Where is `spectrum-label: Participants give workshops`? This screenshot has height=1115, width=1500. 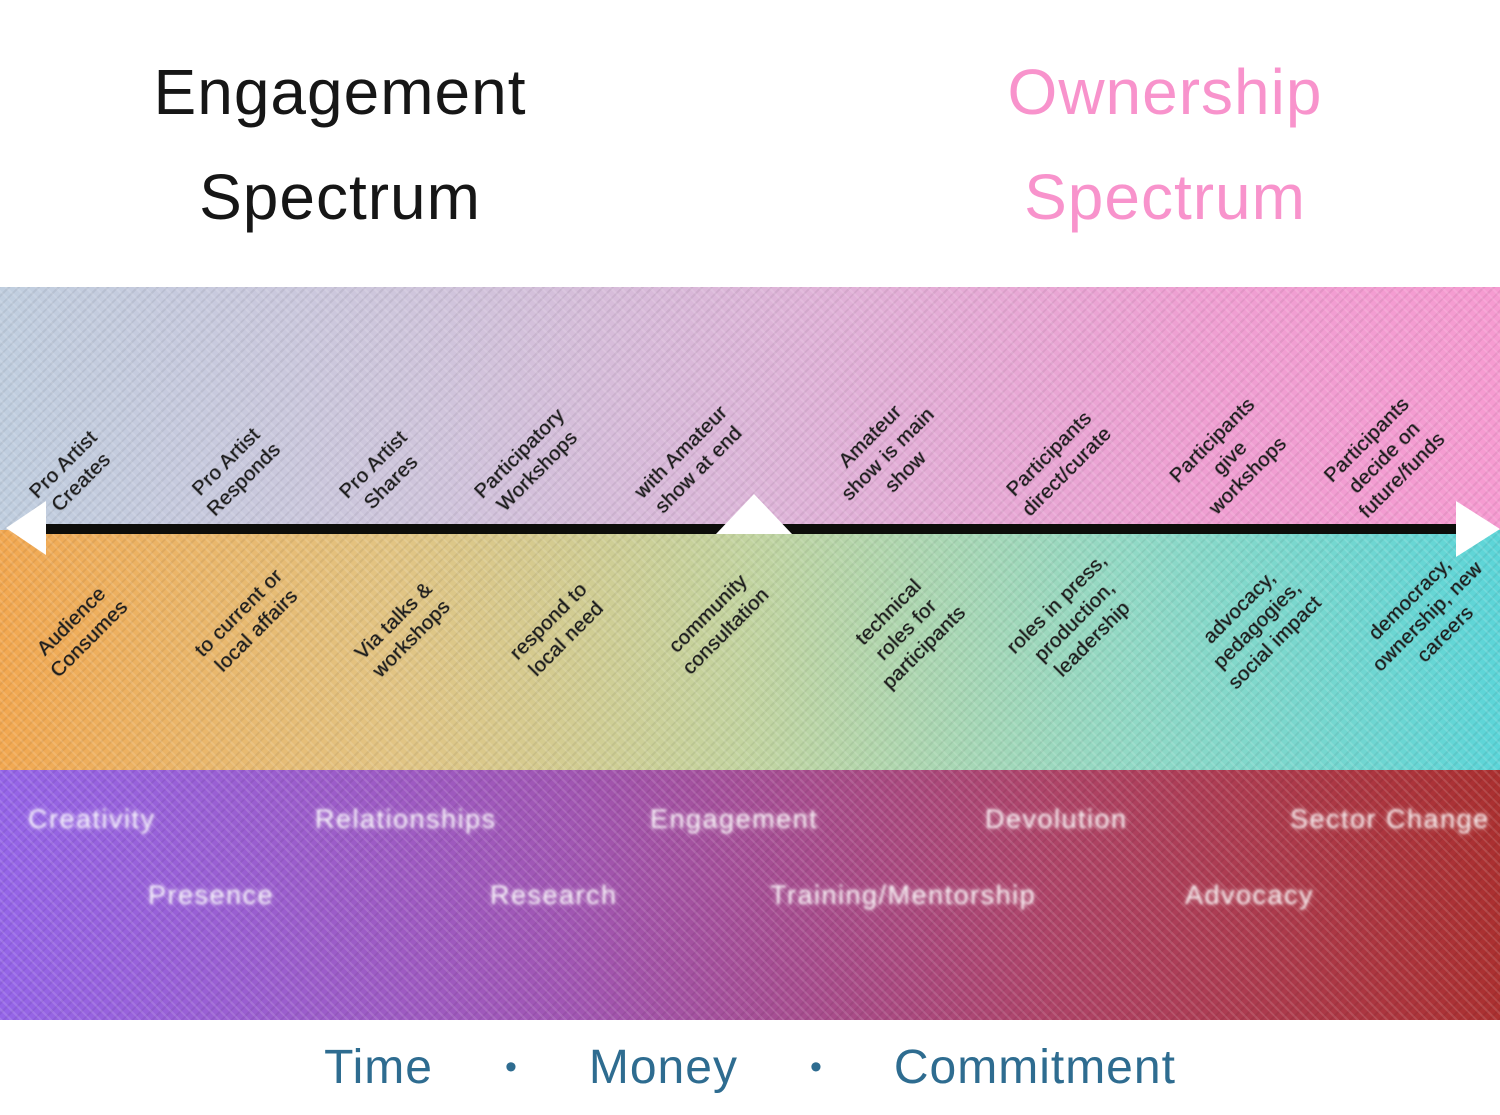 spectrum-label: Participants give workshops is located at coordinates (1228, 456).